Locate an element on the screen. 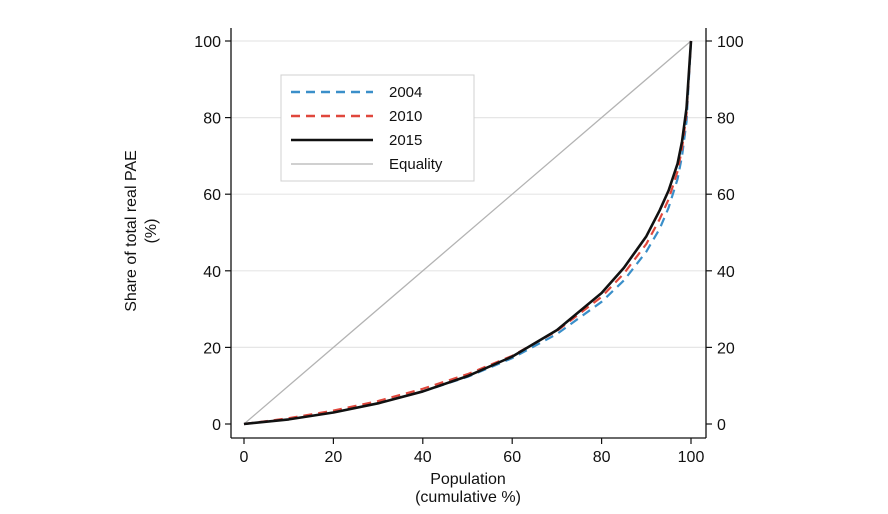  x-tick-label: 40 is located at coordinates (423, 457).